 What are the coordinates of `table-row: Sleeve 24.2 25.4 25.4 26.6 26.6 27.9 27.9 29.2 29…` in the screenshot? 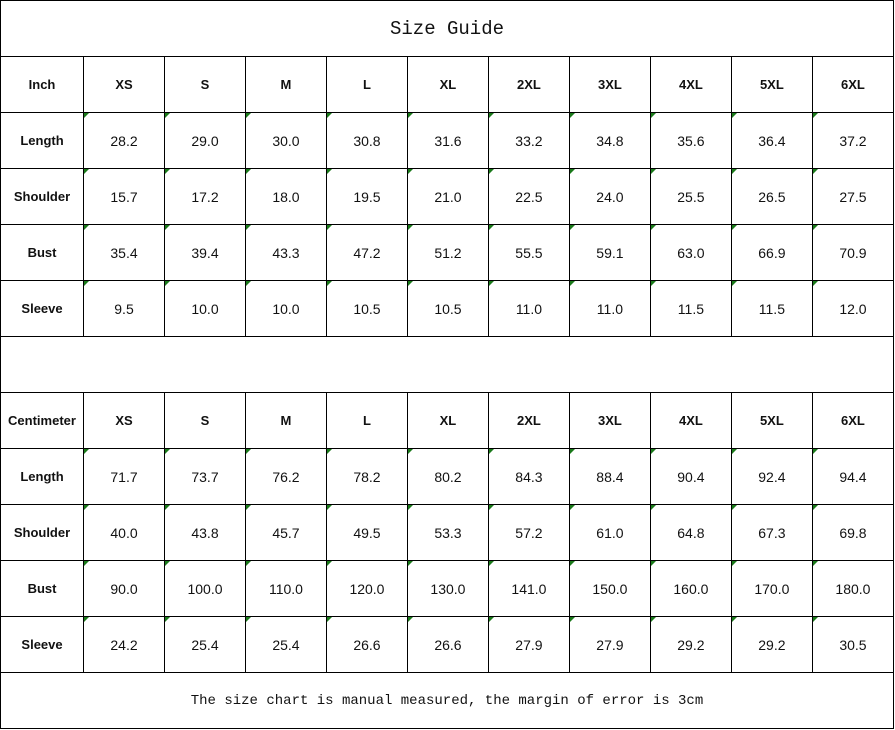 It's located at (447, 644).